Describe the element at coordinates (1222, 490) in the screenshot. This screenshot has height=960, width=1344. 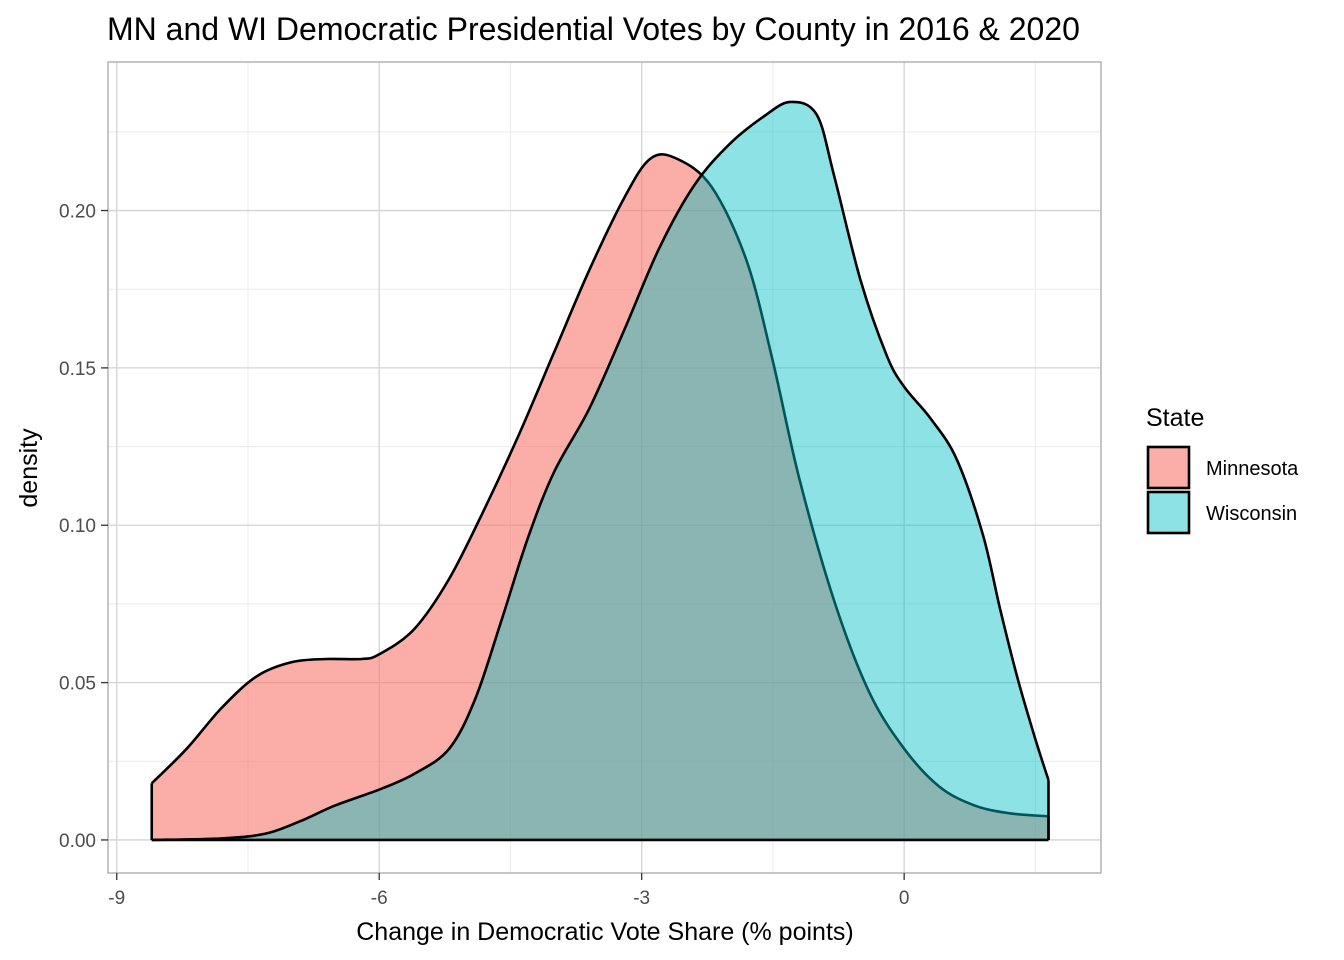
I see `legend-items: Minnesota Wisconsin` at that location.